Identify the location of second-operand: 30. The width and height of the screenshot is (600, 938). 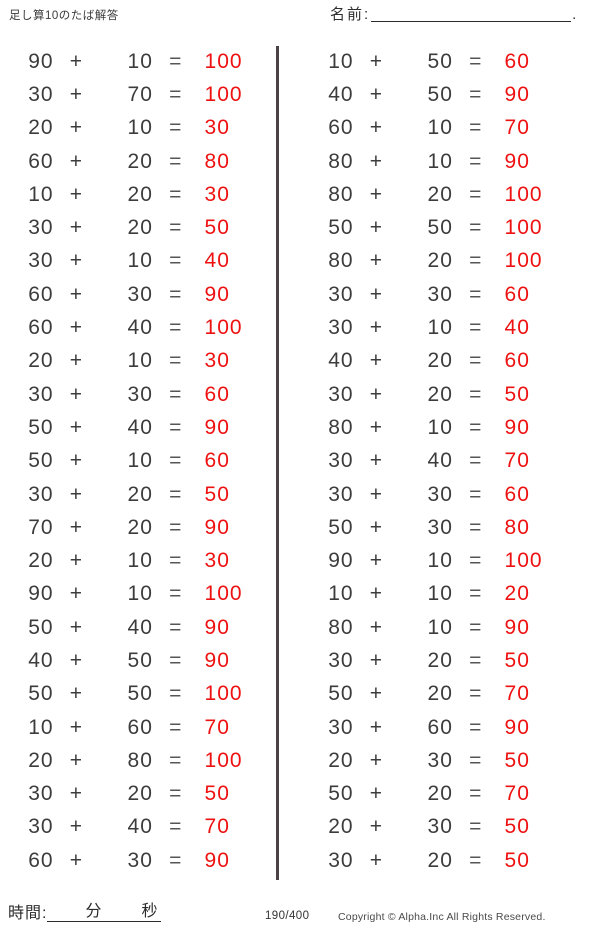
(440, 294).